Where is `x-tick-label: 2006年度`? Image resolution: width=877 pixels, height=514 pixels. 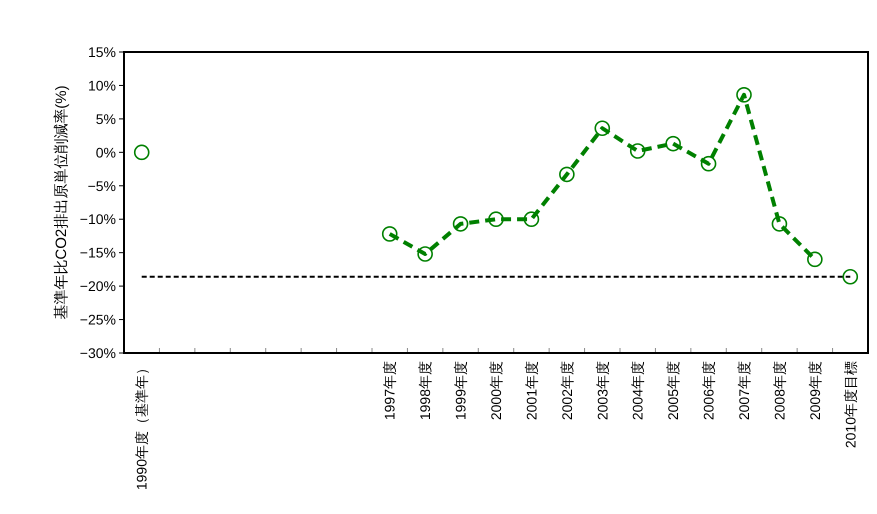
x-tick-label: 2006年度 is located at coordinates (708, 390).